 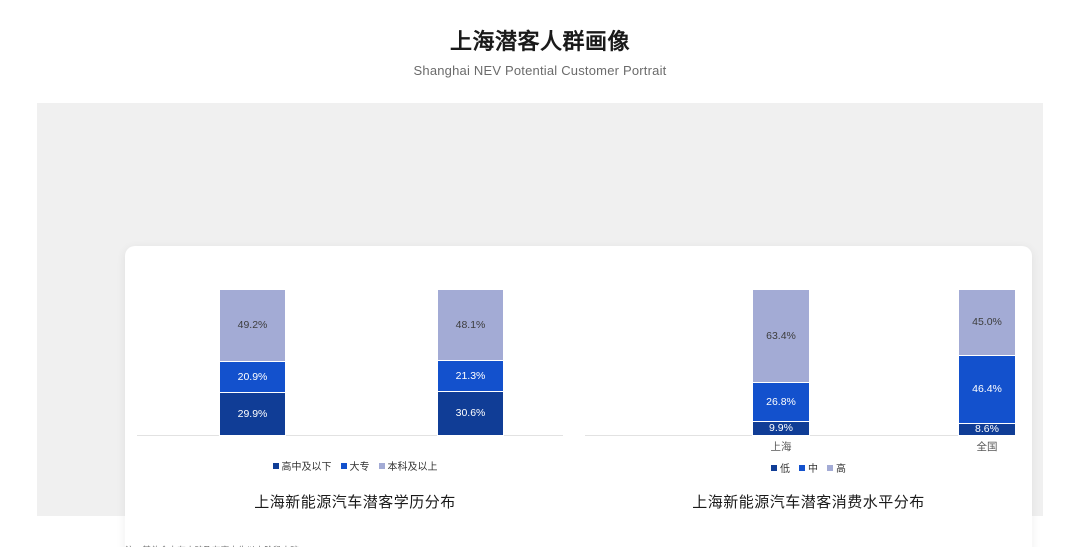 I want to click on category-axis-labels: 上海 全国, so click(x=808, y=447).